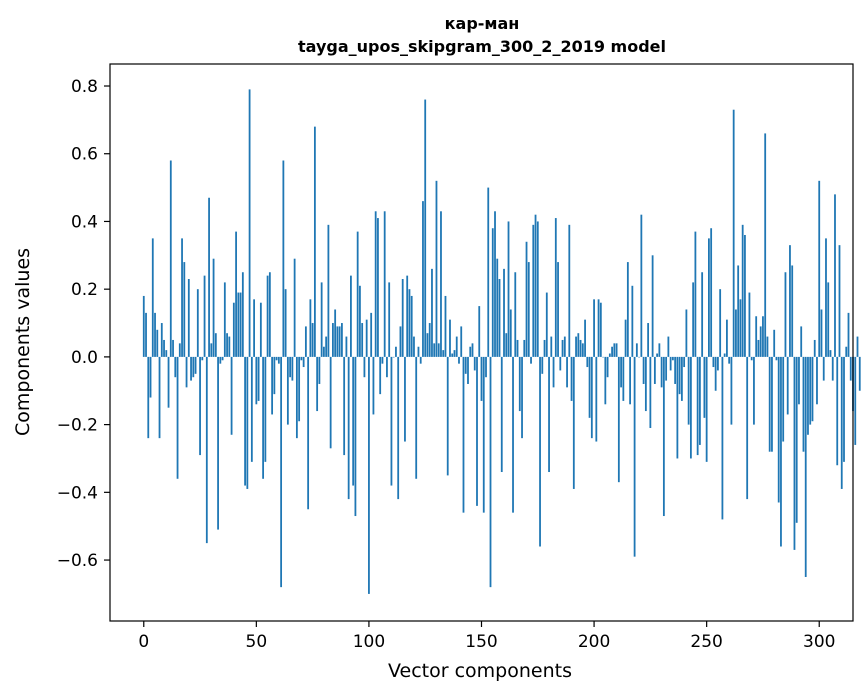 Image resolution: width=867 pixels, height=696 pixels. I want to click on chart-subtitle: tayga_upos_skipgram_300_2_2019 model, so click(482, 46).